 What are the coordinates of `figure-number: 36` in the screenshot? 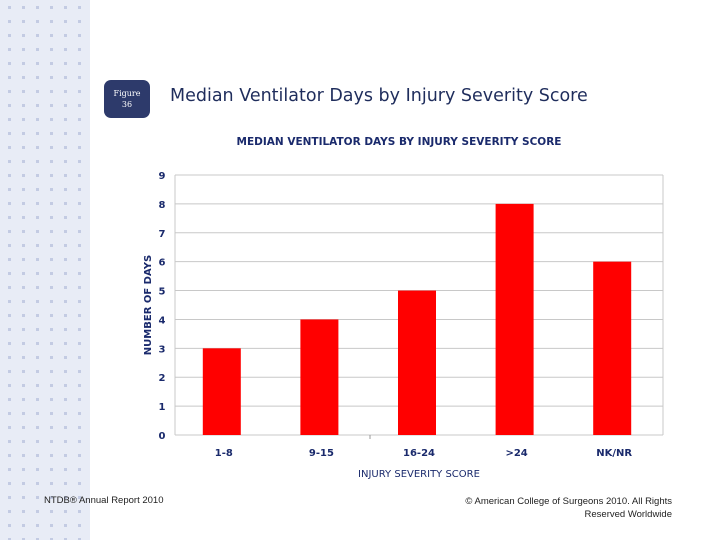 It's located at (127, 104).